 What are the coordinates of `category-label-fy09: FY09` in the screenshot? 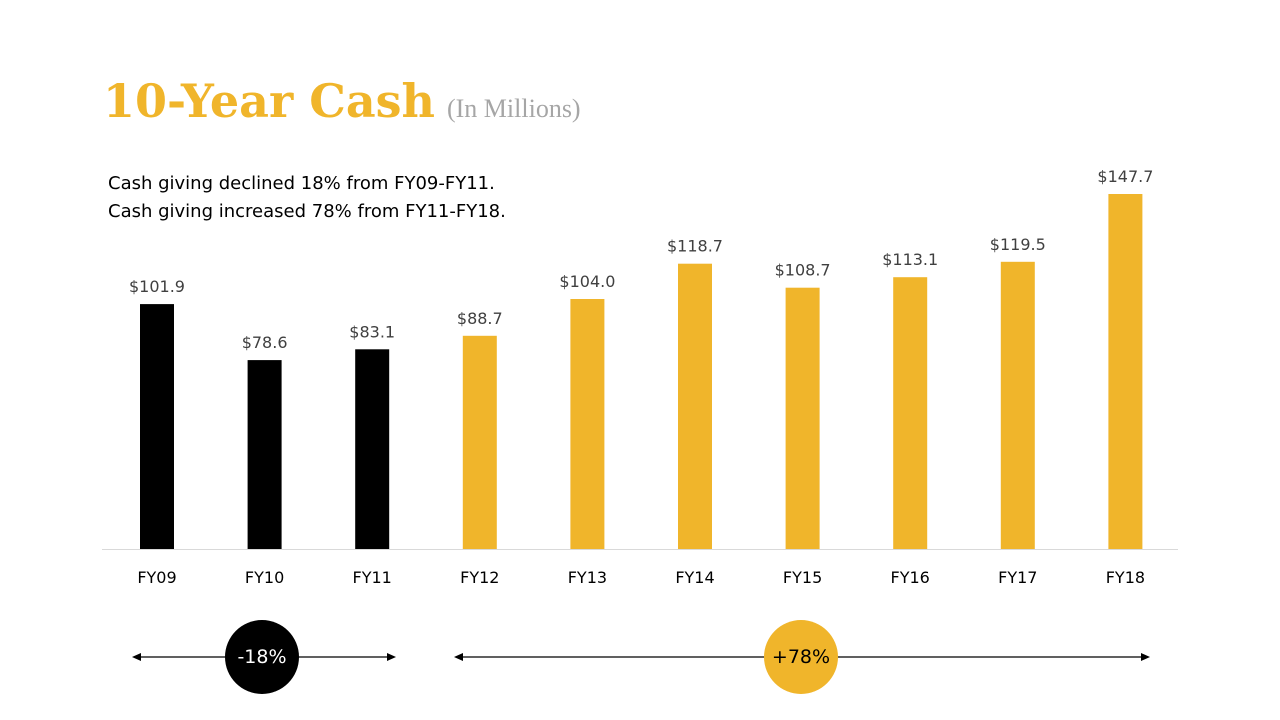 It's located at (156, 577).